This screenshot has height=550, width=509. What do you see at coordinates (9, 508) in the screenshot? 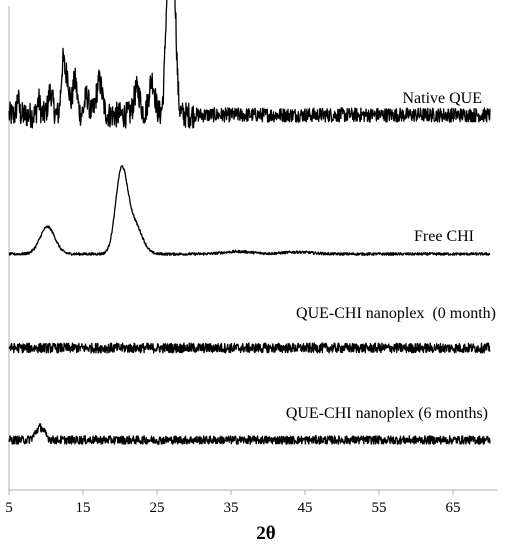
I see `x-tick-label: 5` at bounding box center [9, 508].